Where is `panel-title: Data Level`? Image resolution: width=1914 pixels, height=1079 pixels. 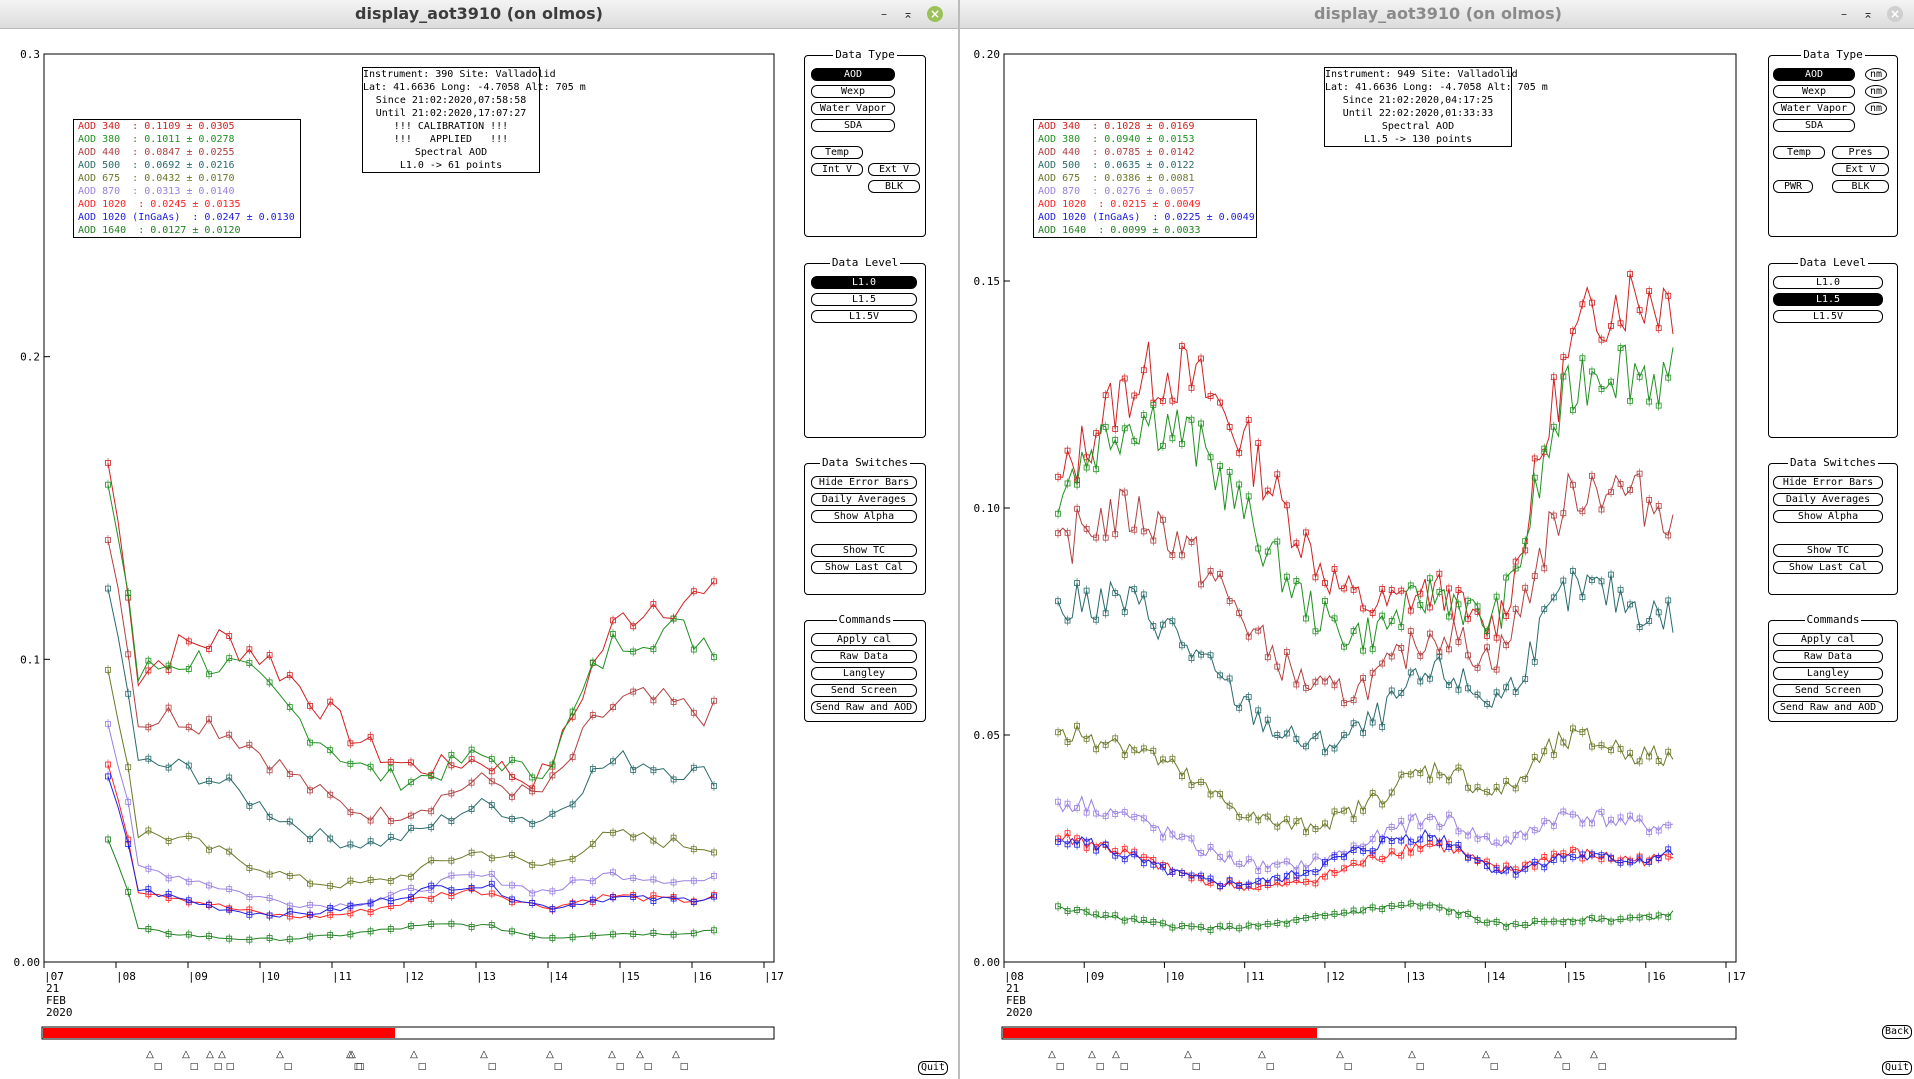
panel-title: Data Level is located at coordinates (865, 262).